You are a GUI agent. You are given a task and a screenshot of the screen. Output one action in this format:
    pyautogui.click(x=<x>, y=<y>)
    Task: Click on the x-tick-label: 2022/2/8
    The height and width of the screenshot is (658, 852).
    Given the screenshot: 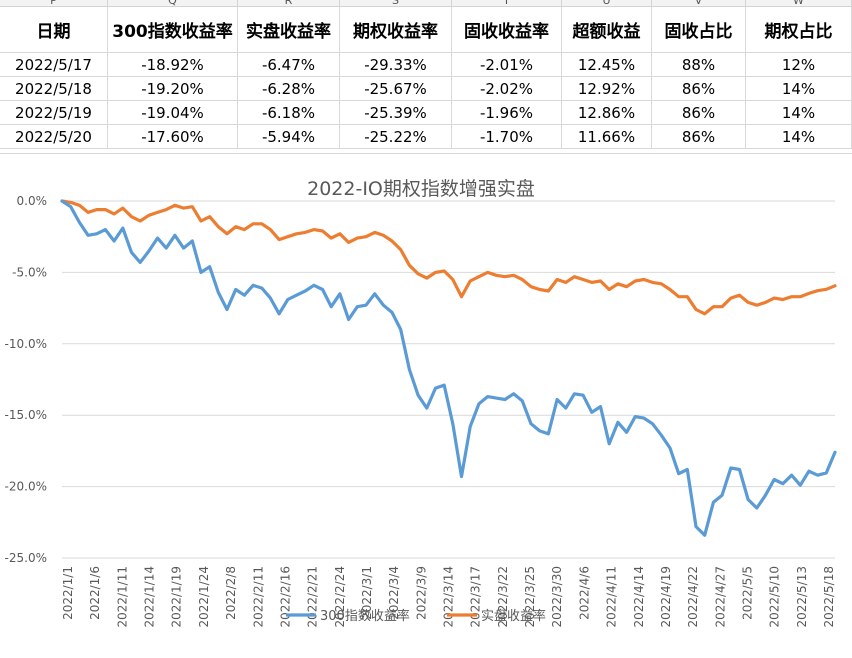 What is the action you would take?
    pyautogui.click(x=231, y=593)
    